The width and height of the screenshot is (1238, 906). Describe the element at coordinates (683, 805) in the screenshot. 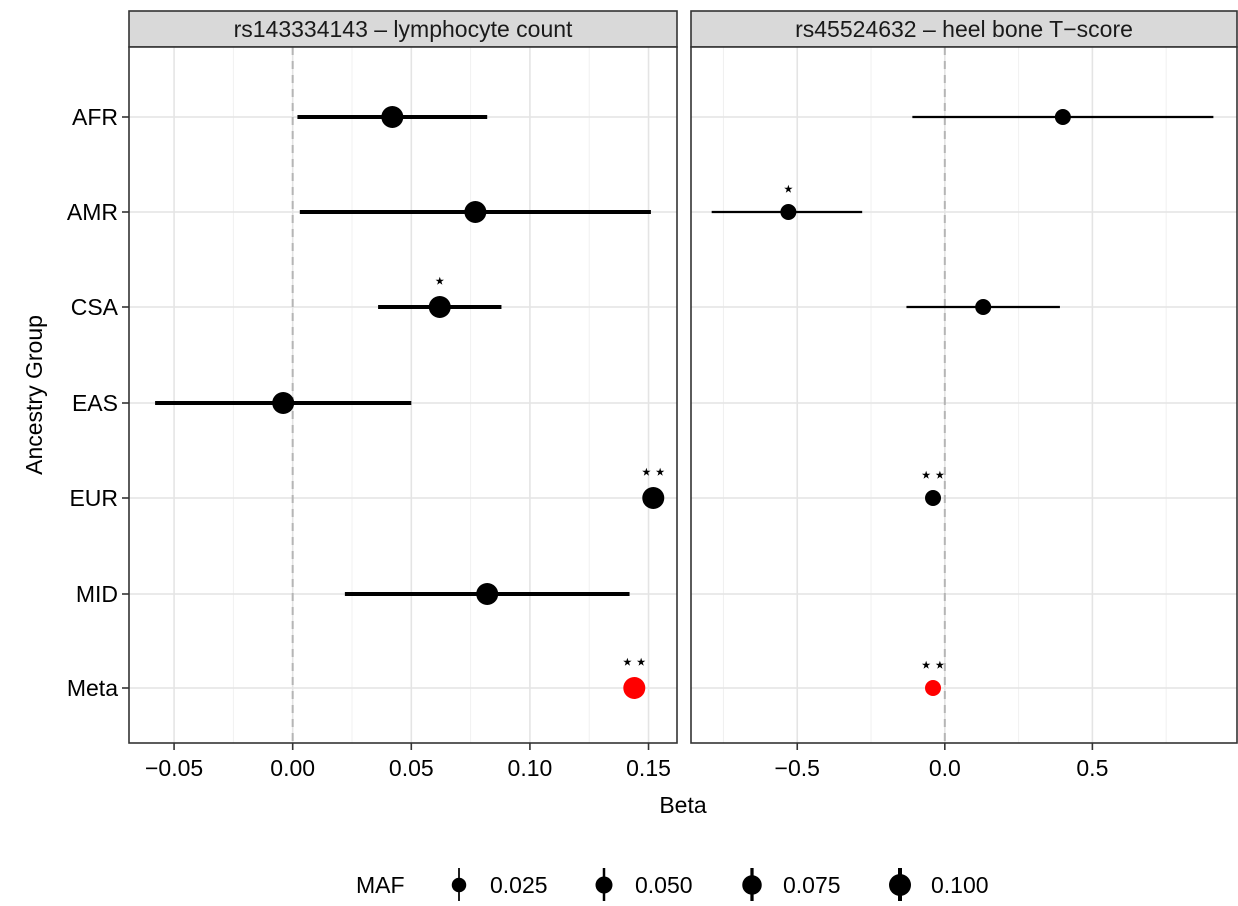

I see `x-axis-title: Beta` at that location.